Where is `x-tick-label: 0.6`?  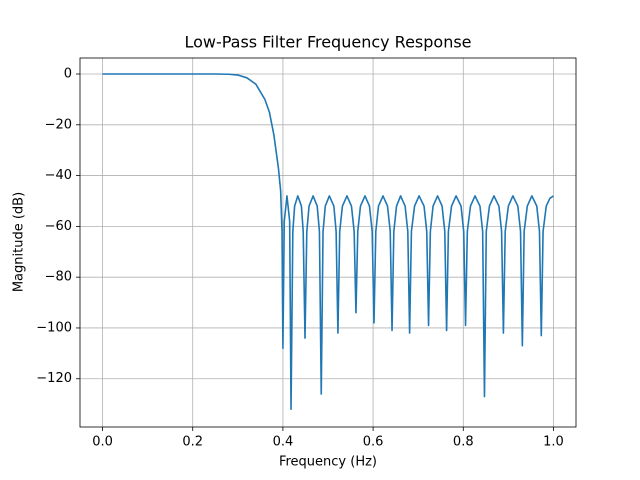
x-tick-label: 0.6 is located at coordinates (373, 442).